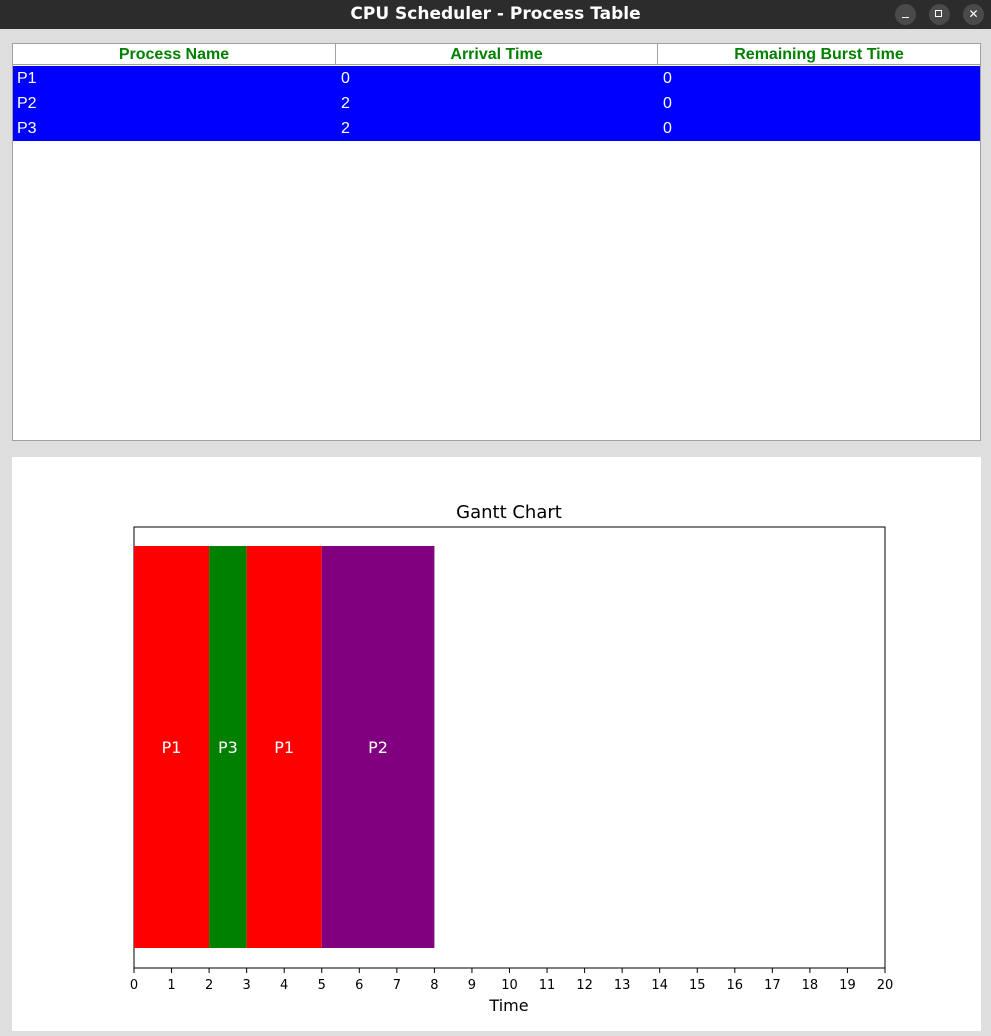  I want to click on maximize-button, so click(939, 14).